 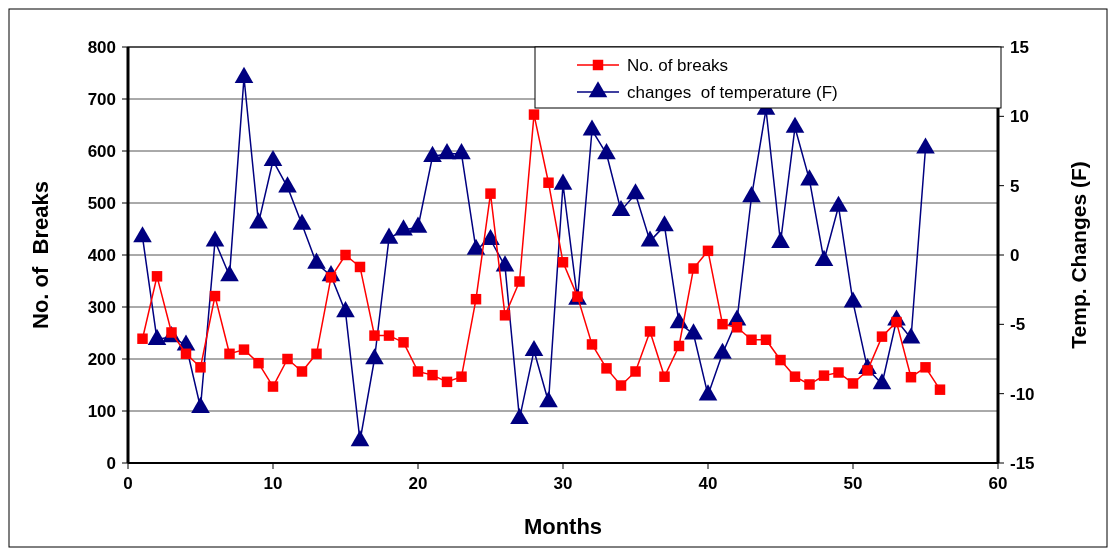 What do you see at coordinates (101, 255) in the screenshot?
I see `y-tick-label: 400` at bounding box center [101, 255].